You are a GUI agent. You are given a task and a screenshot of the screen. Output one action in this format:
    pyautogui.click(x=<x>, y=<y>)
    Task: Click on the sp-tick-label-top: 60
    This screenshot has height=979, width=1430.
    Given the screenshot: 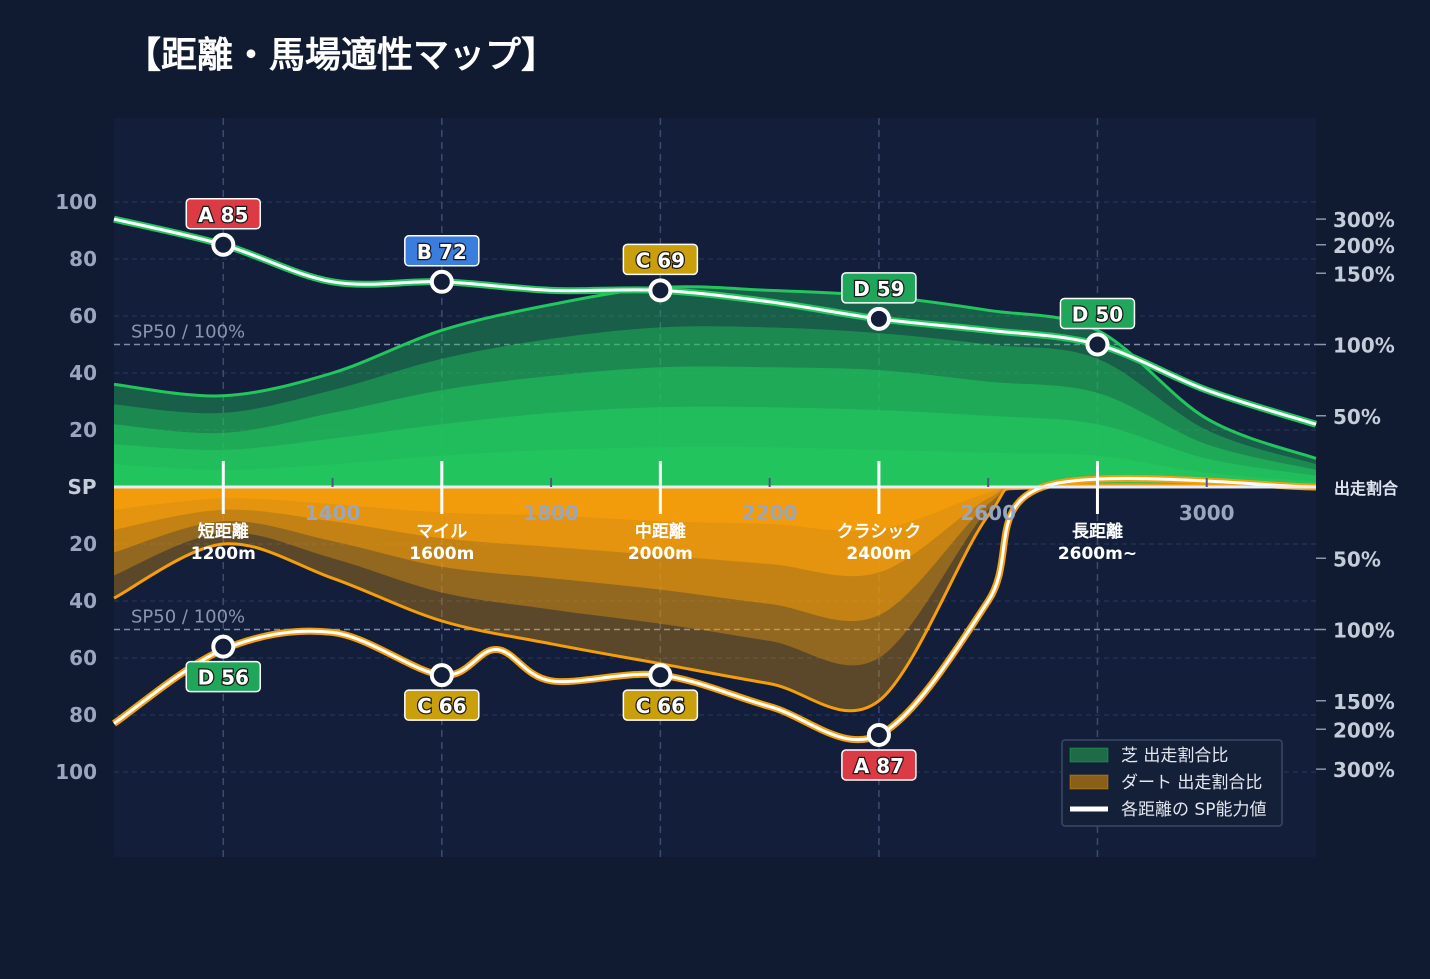 What is the action you would take?
    pyautogui.click(x=83, y=316)
    